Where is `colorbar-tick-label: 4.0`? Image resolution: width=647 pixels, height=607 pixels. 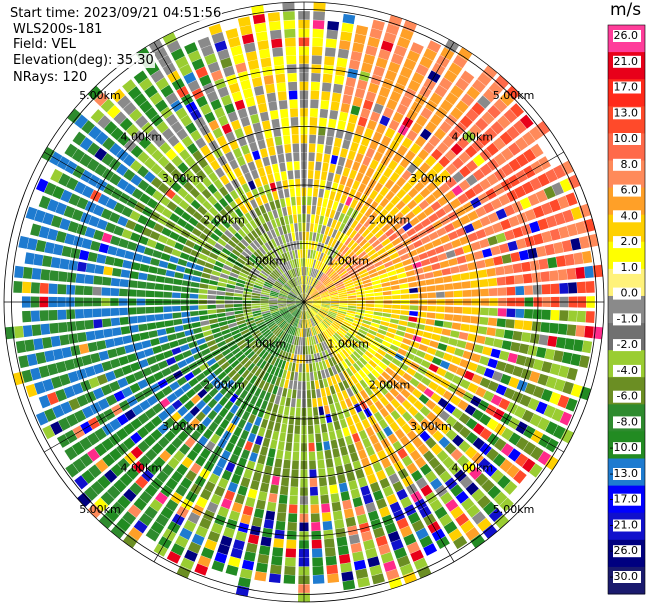
colorbar-tick-label: 4.0 is located at coordinates (630, 215).